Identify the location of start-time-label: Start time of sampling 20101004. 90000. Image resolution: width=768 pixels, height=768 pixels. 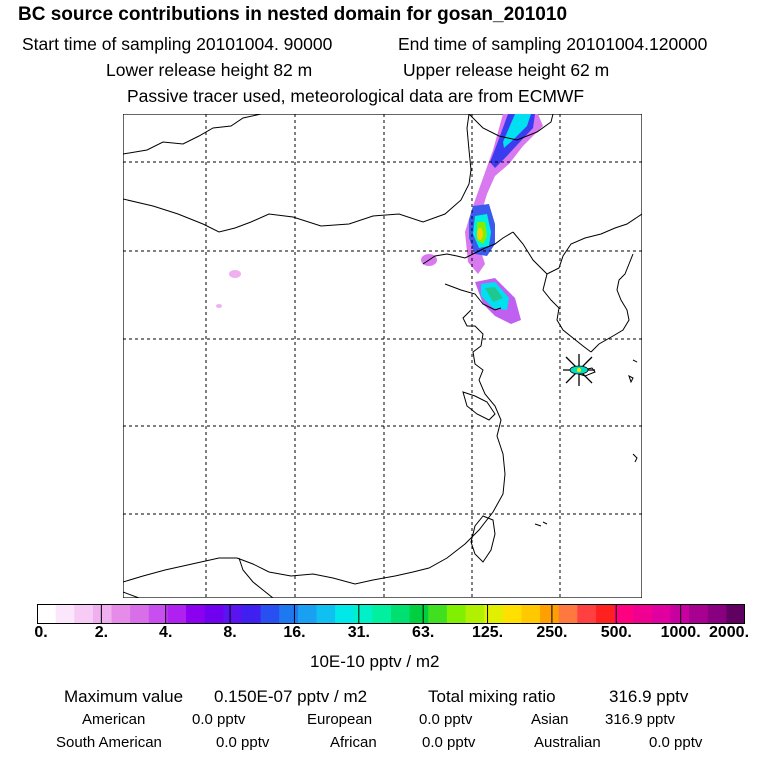
(177, 44).